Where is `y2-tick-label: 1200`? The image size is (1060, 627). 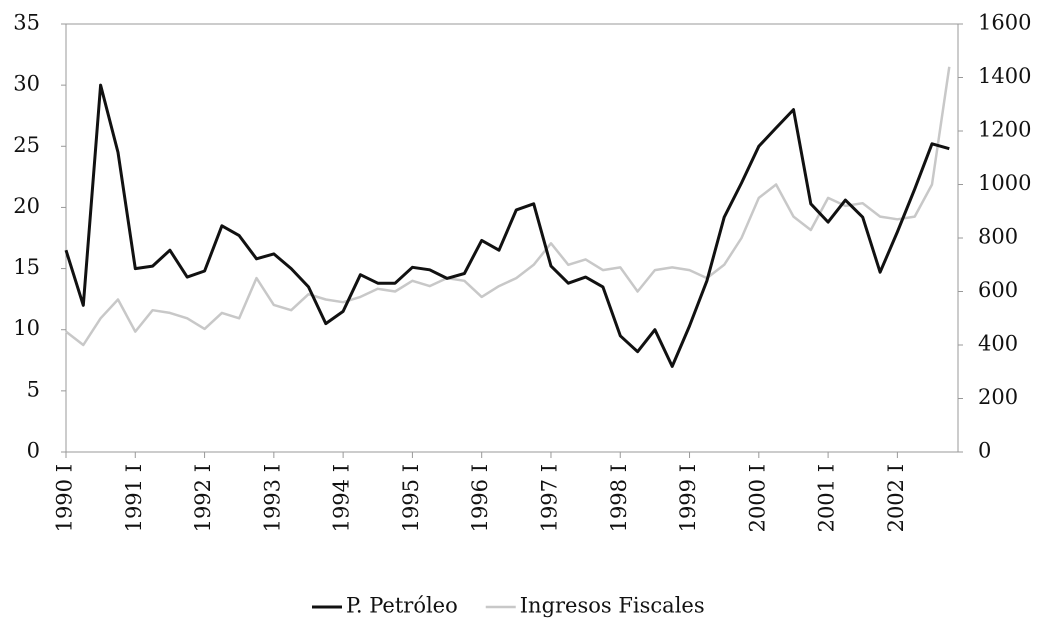 y2-tick-label: 1200 is located at coordinates (1004, 130).